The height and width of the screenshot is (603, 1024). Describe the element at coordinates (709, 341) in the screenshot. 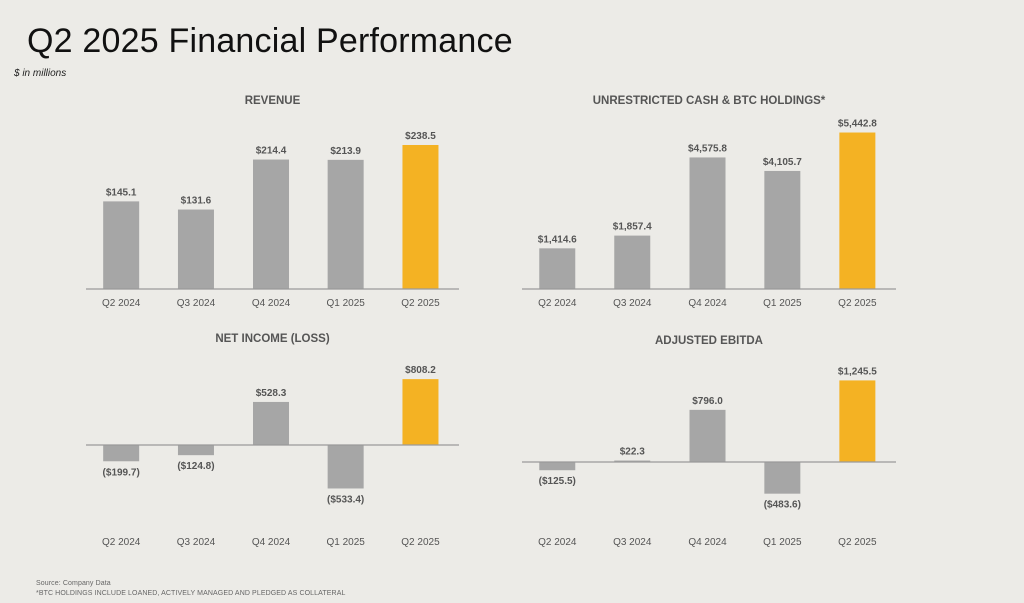

I see `adjusted-ebitda-chart-title: ADJUSTED EBITDA` at that location.